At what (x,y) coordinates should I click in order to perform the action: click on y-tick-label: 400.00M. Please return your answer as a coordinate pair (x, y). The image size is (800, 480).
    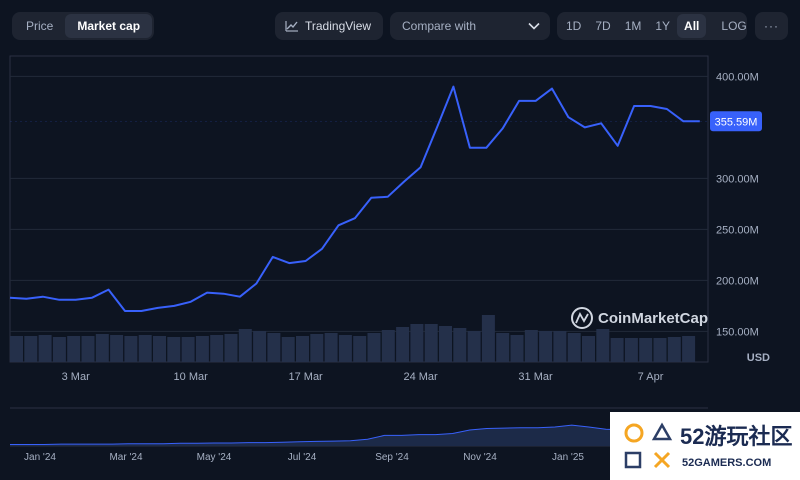
    Looking at the image, I should click on (737, 77).